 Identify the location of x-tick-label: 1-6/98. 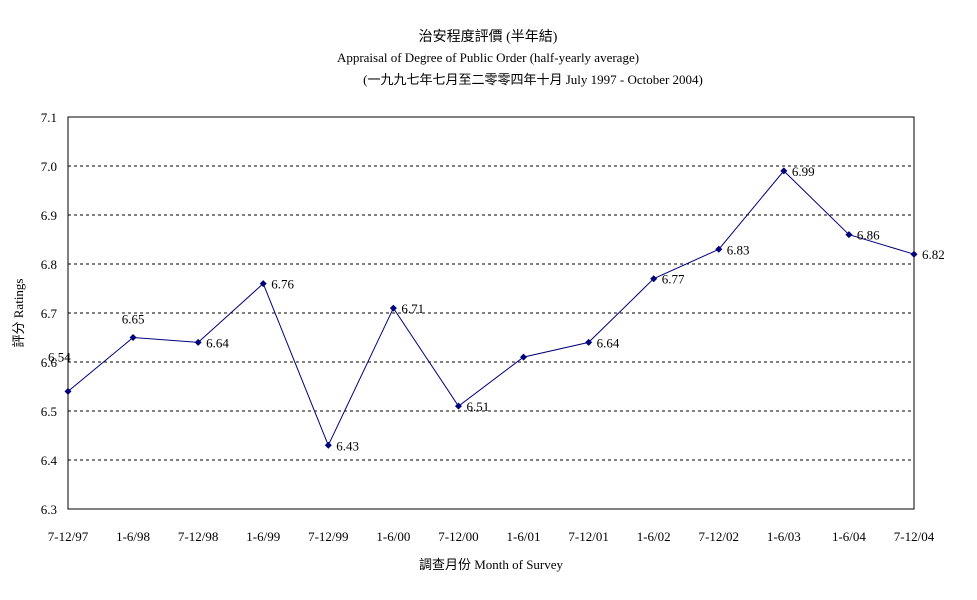
(133, 536).